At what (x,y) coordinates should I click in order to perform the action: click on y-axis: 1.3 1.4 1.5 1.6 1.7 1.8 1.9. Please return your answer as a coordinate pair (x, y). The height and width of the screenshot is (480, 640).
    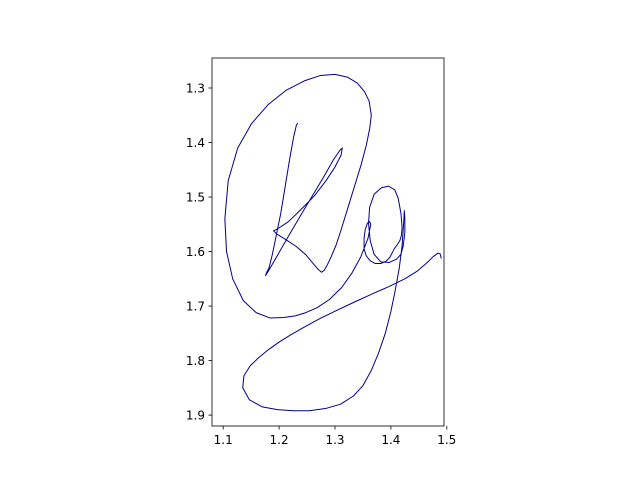
    Looking at the image, I should click on (199, 252).